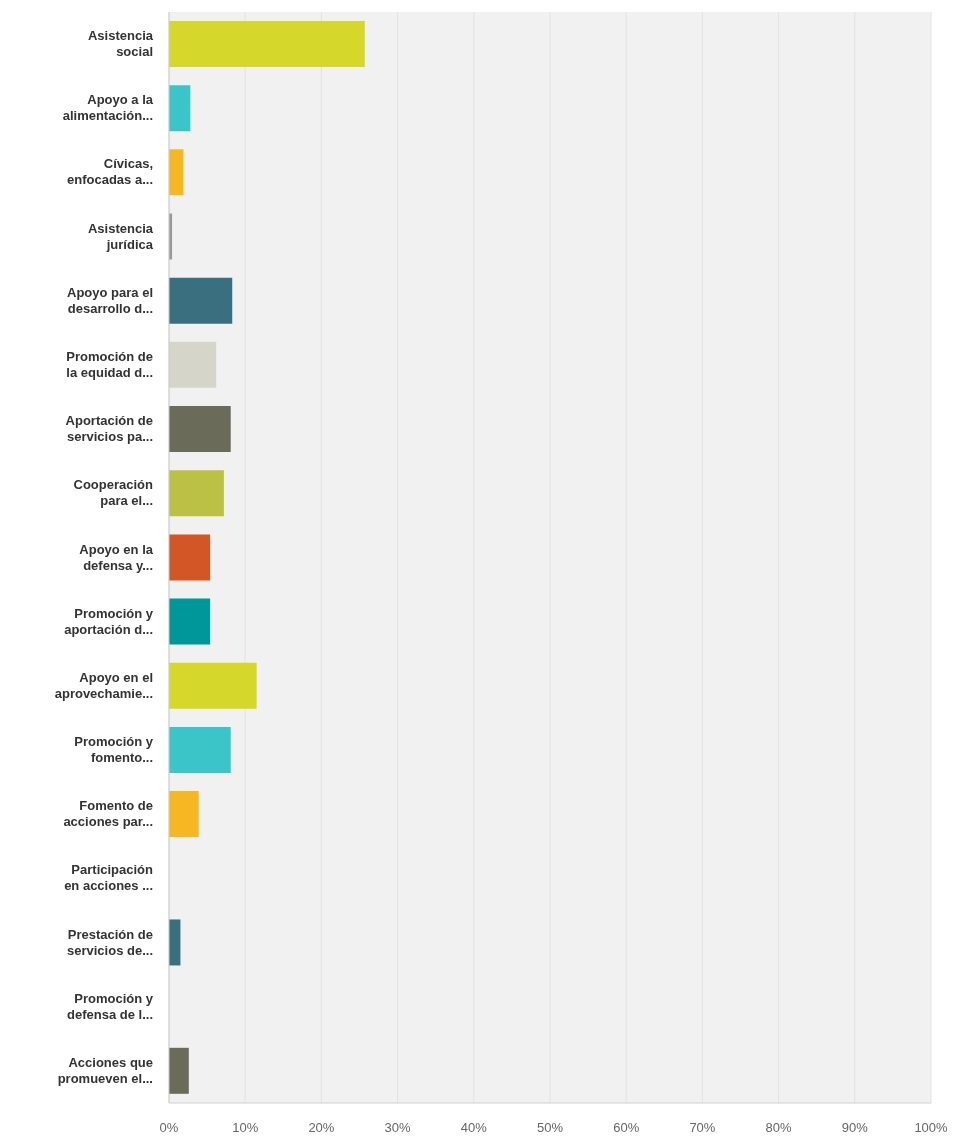 The image size is (967, 1146). I want to click on x-tick-label: 10%, so click(245, 1128).